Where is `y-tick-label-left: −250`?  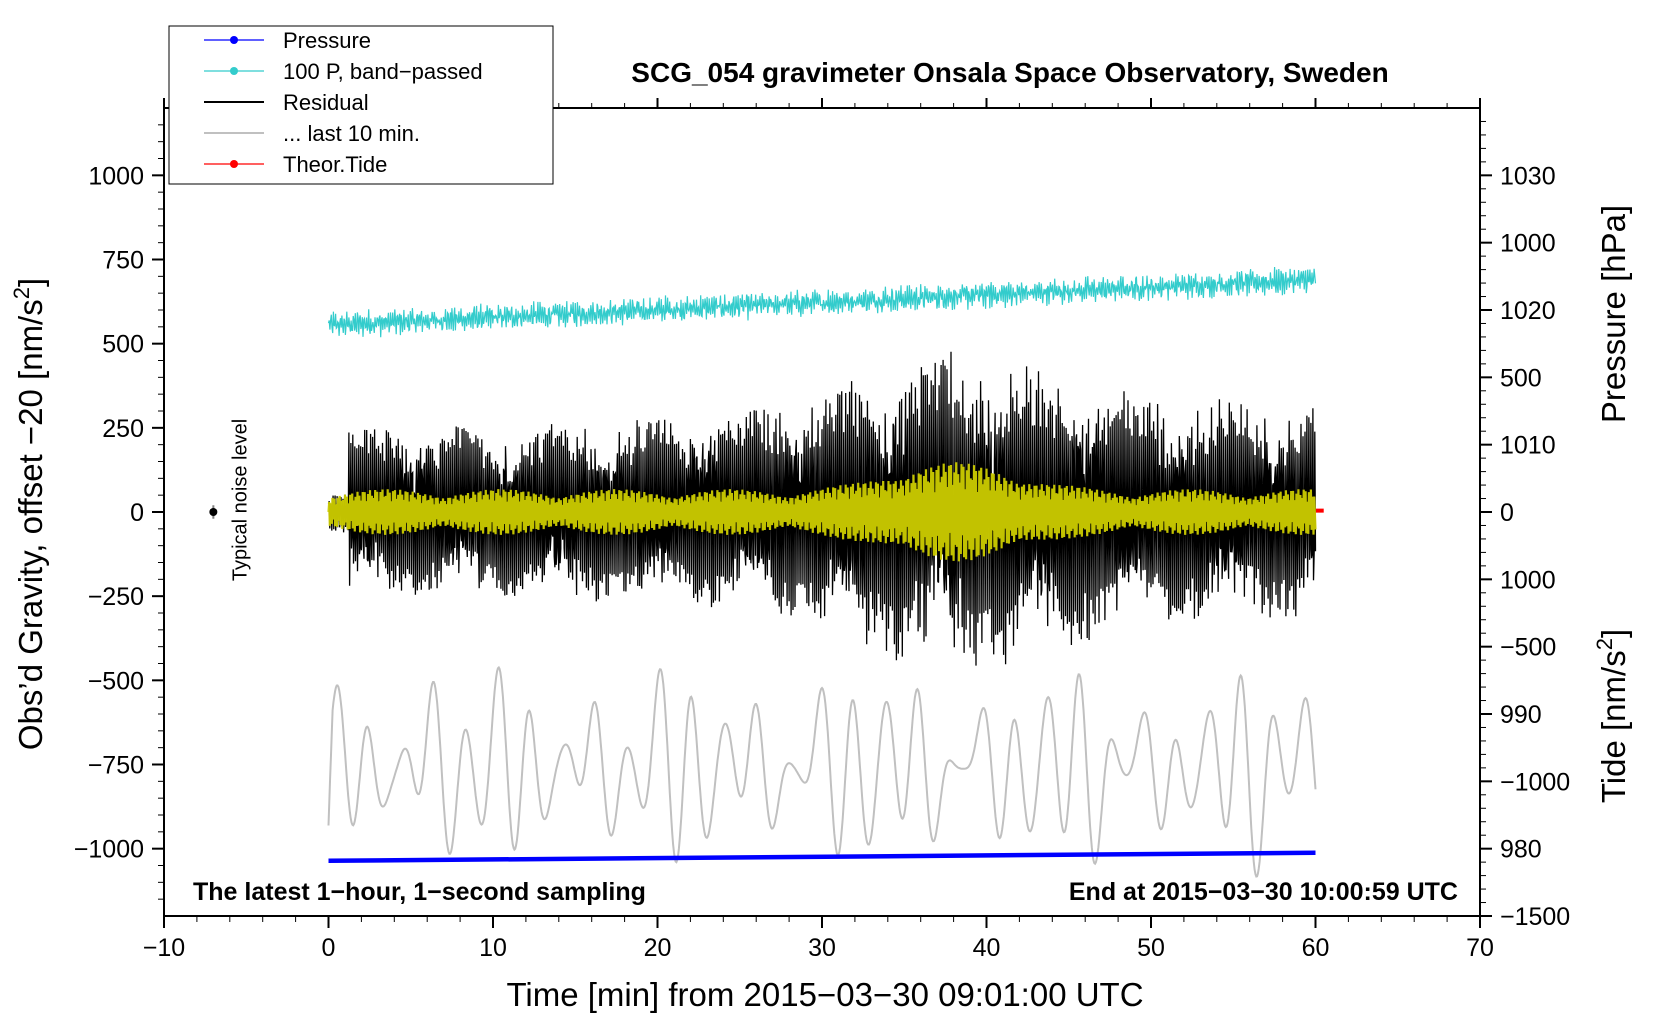
y-tick-label-left: −250 is located at coordinates (116, 597).